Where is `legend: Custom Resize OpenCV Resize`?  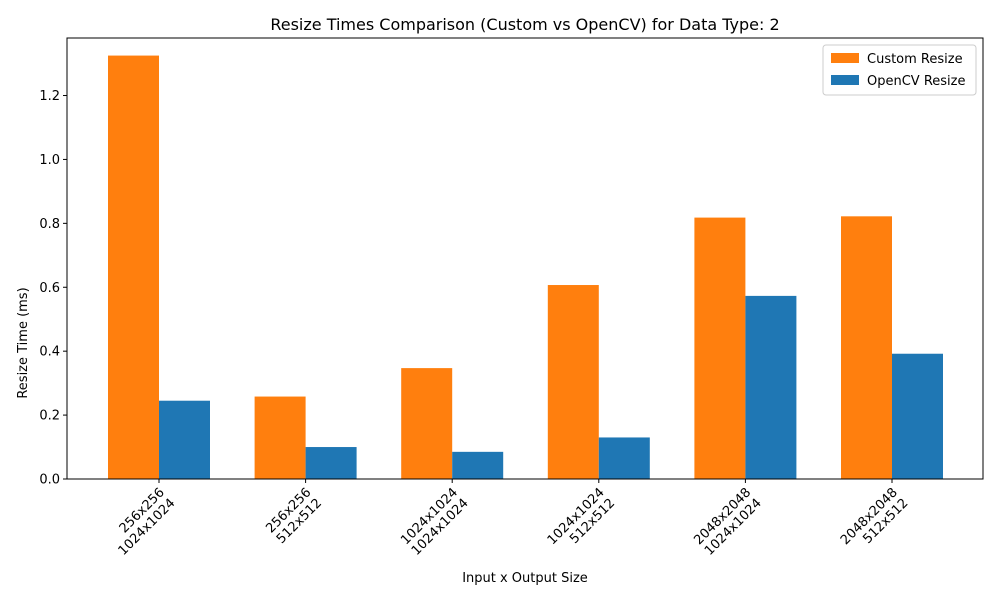
legend: Custom Resize OpenCV Resize is located at coordinates (899, 70).